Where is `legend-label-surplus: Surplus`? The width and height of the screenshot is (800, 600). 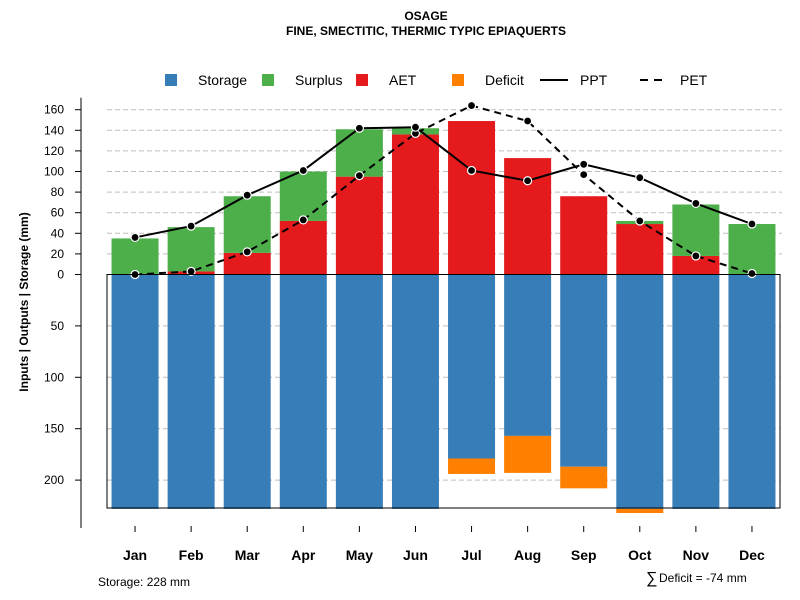 legend-label-surplus: Surplus is located at coordinates (318, 80).